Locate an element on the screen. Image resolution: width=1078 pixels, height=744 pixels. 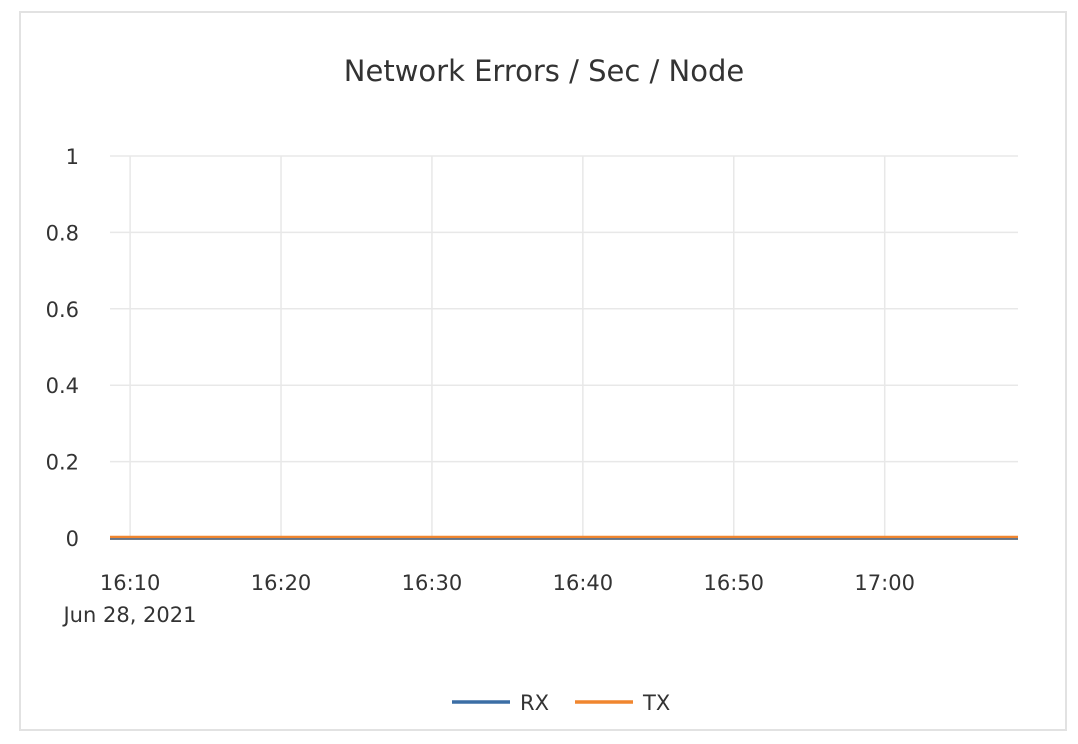
y-tick-label: 0.2 is located at coordinates (62, 463).